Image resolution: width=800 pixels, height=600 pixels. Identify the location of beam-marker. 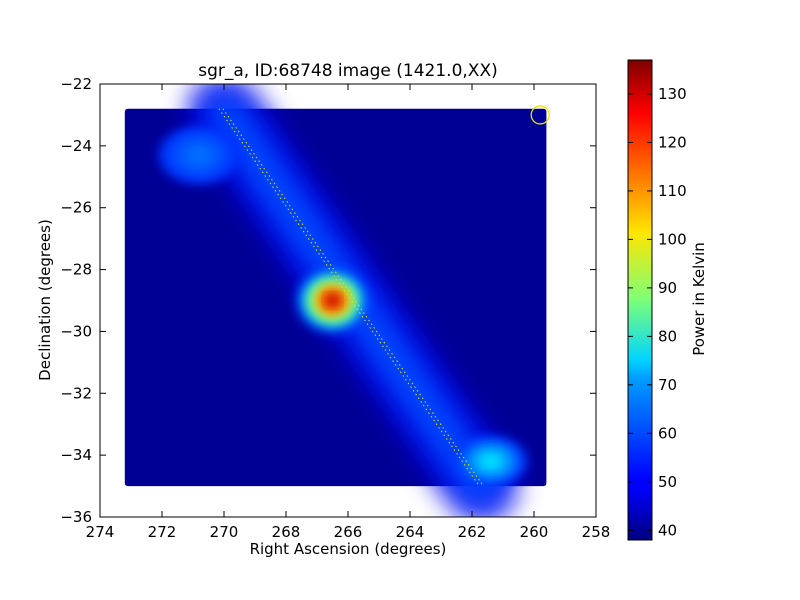
(540, 115).